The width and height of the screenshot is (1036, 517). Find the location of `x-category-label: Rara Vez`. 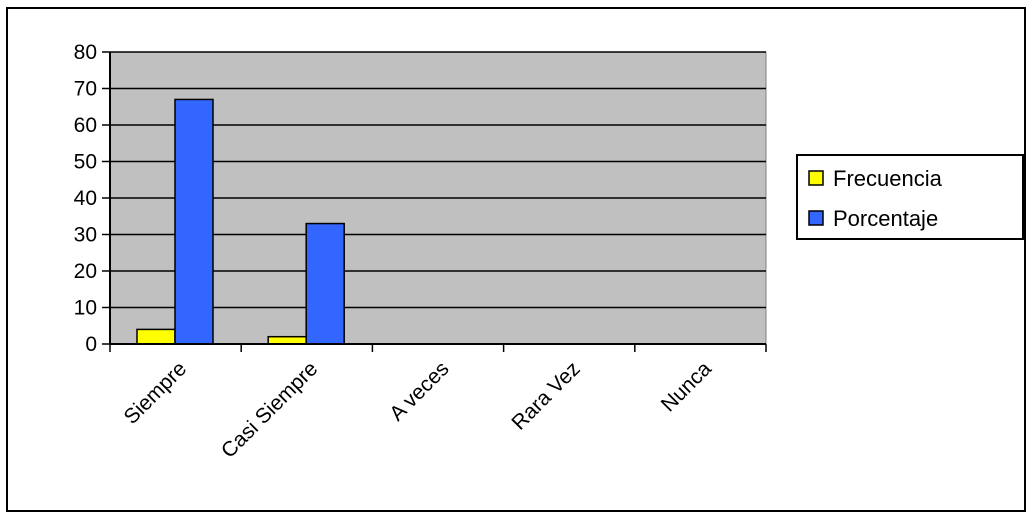

x-category-label: Rara Vez is located at coordinates (545, 395).